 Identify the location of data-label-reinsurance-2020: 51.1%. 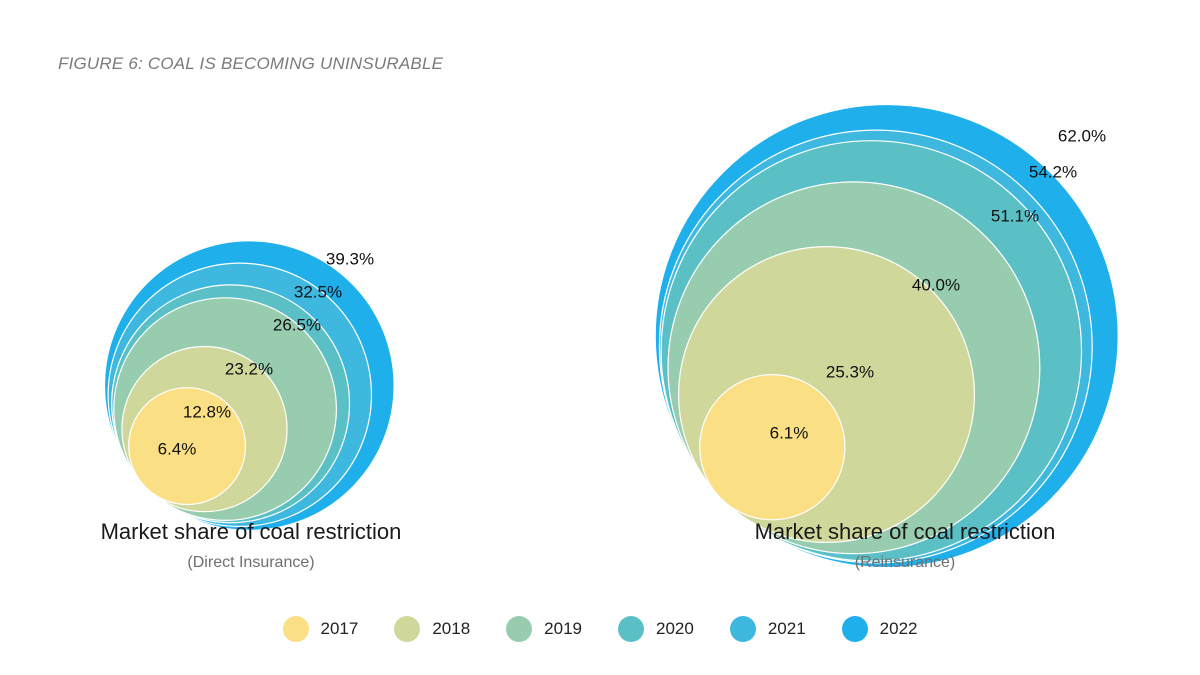
(1015, 215).